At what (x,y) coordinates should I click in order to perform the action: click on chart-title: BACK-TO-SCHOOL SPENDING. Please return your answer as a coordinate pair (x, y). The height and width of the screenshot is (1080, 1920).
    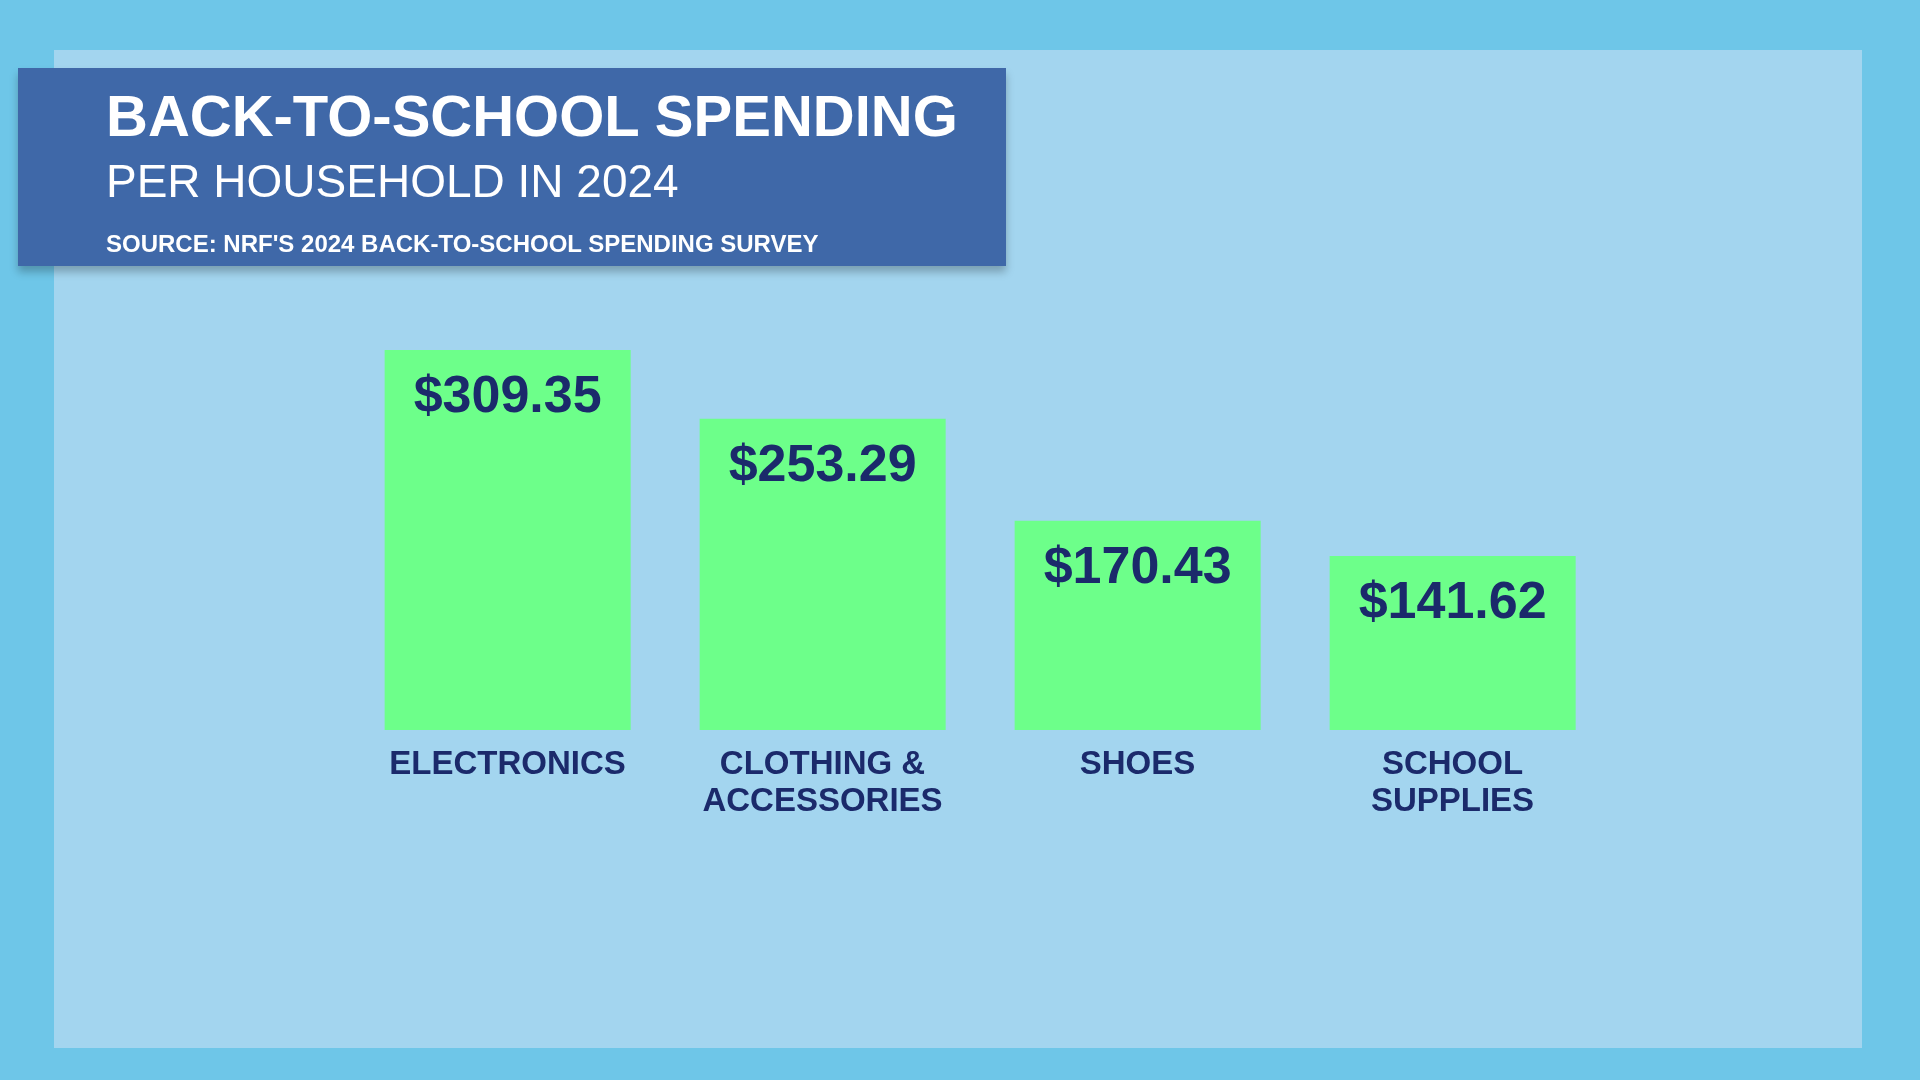
    Looking at the image, I should click on (532, 115).